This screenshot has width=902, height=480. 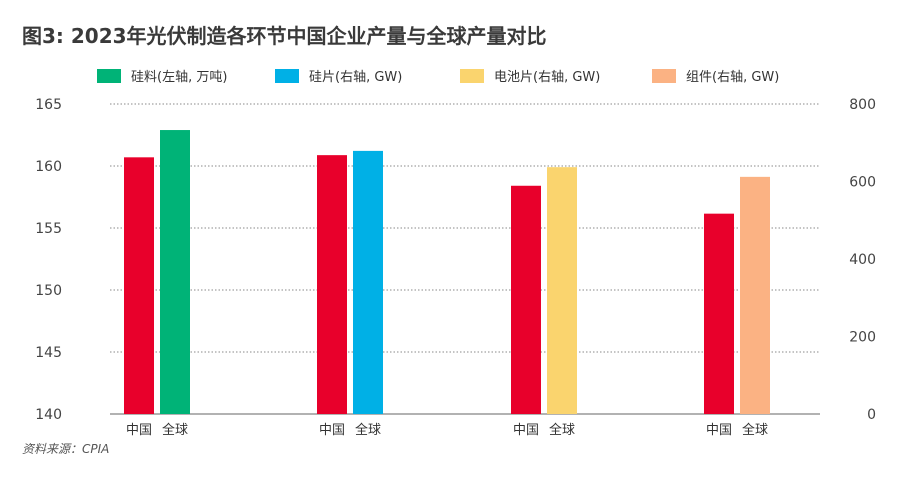 What do you see at coordinates (48, 353) in the screenshot?
I see `left-axis-tick-label: 145` at bounding box center [48, 353].